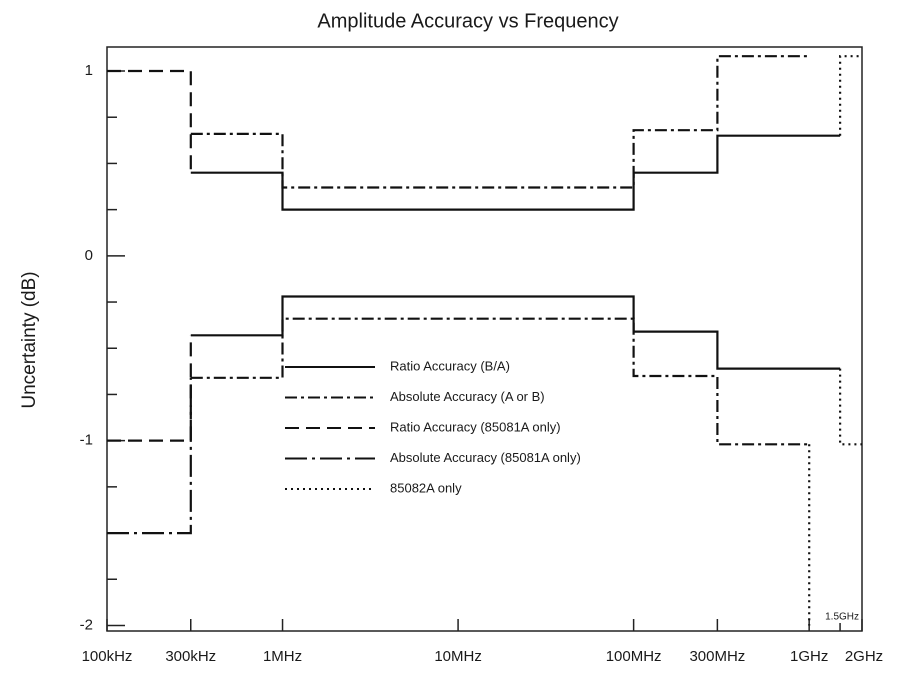  Describe the element at coordinates (86, 624) in the screenshot. I see `y-tick-label: -2` at that location.